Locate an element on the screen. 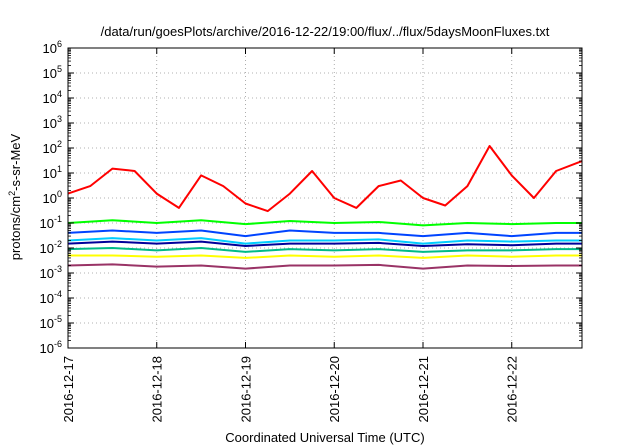  y-tick-label: 10⁻³ is located at coordinates (51, 272).